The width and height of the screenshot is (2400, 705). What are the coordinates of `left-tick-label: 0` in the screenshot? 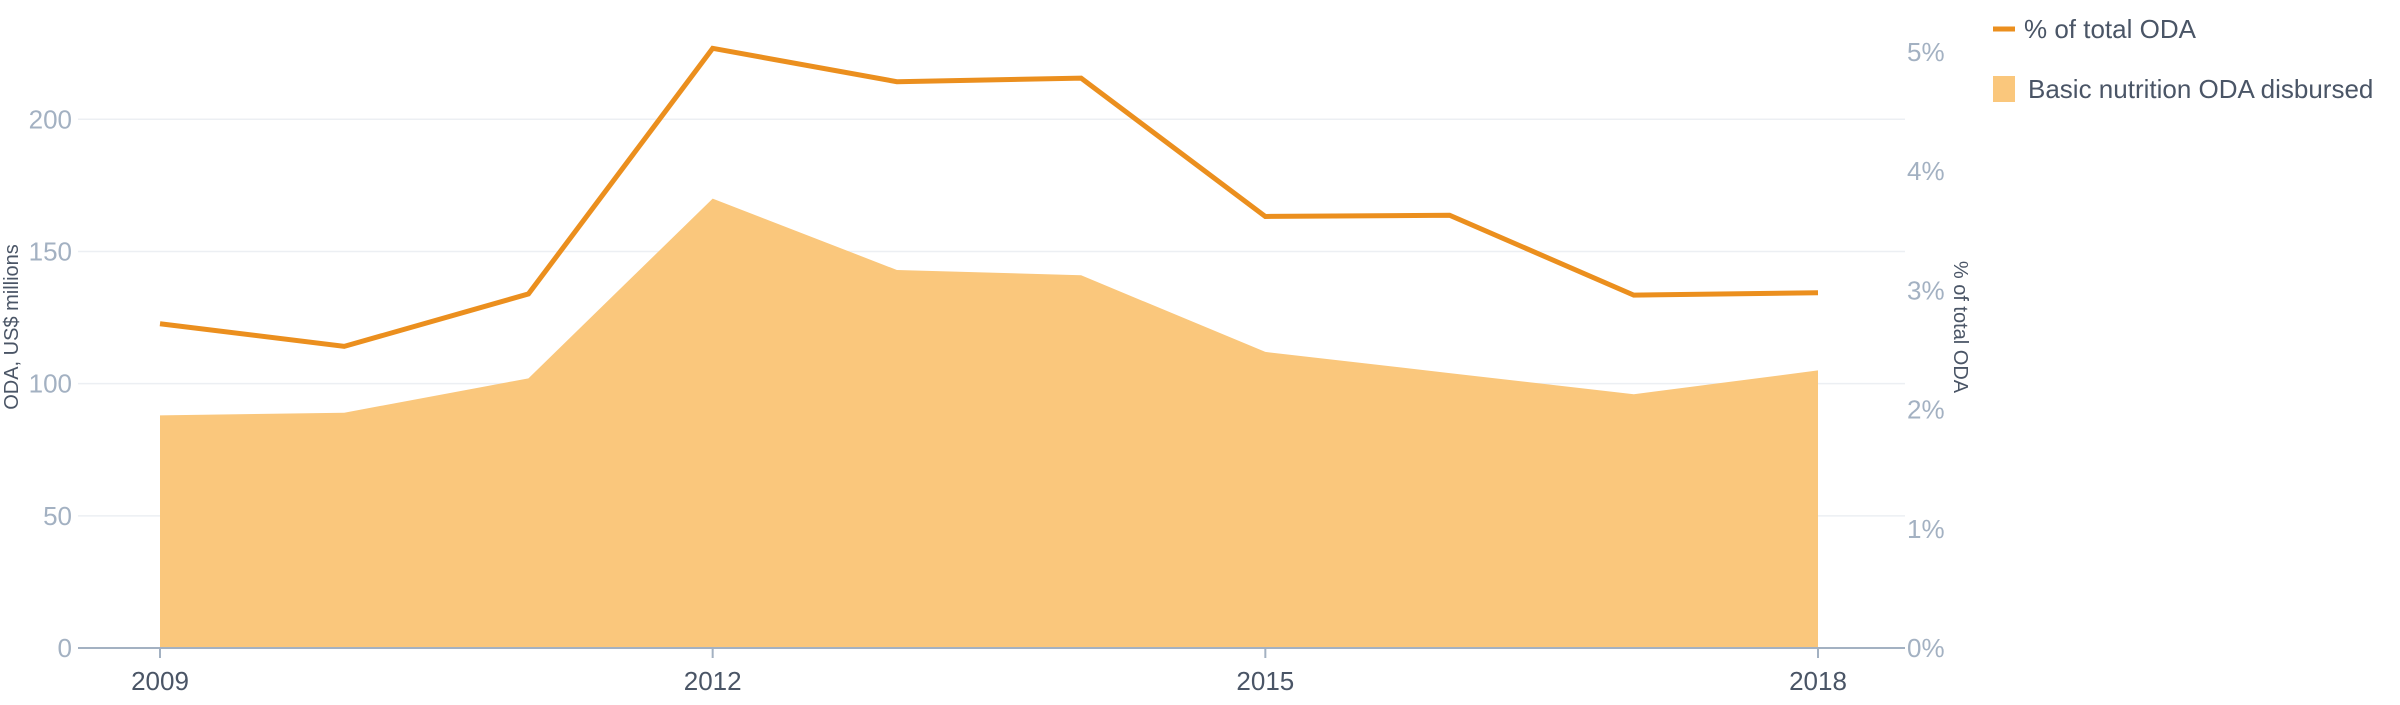 It's located at (65, 648).